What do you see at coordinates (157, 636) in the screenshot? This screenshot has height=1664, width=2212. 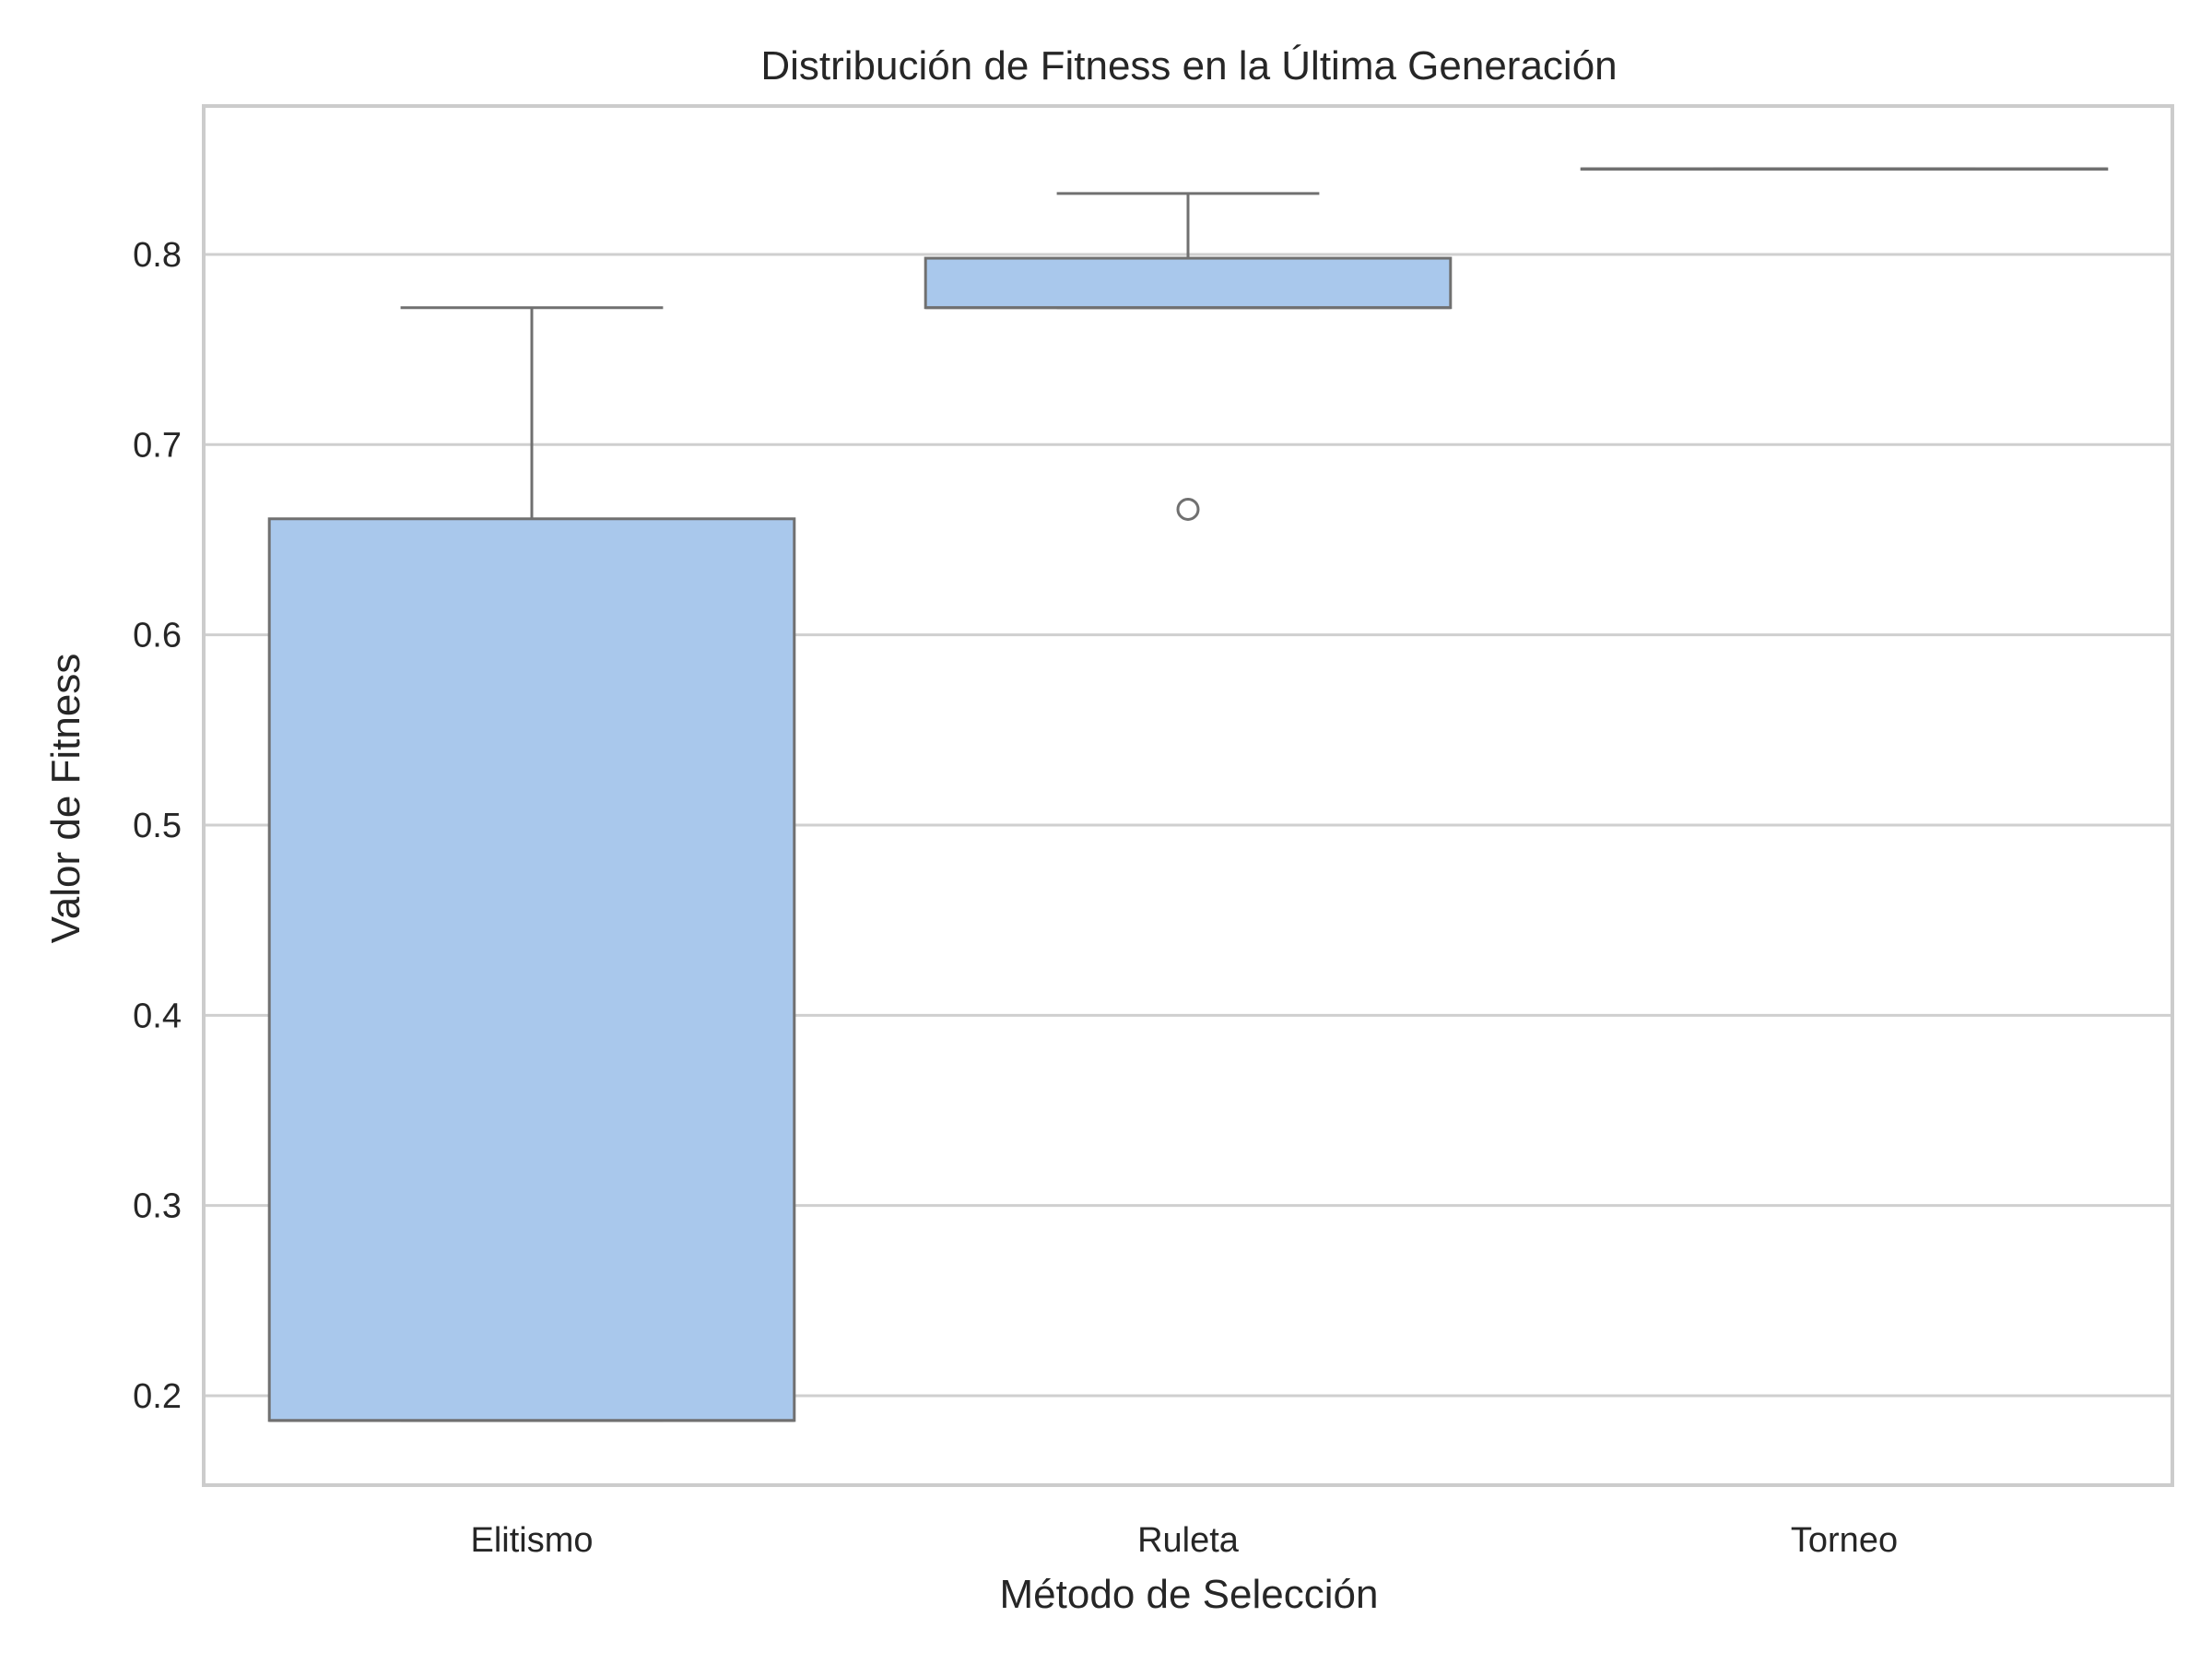 I see `y-tick-label: 0.6` at bounding box center [157, 636].